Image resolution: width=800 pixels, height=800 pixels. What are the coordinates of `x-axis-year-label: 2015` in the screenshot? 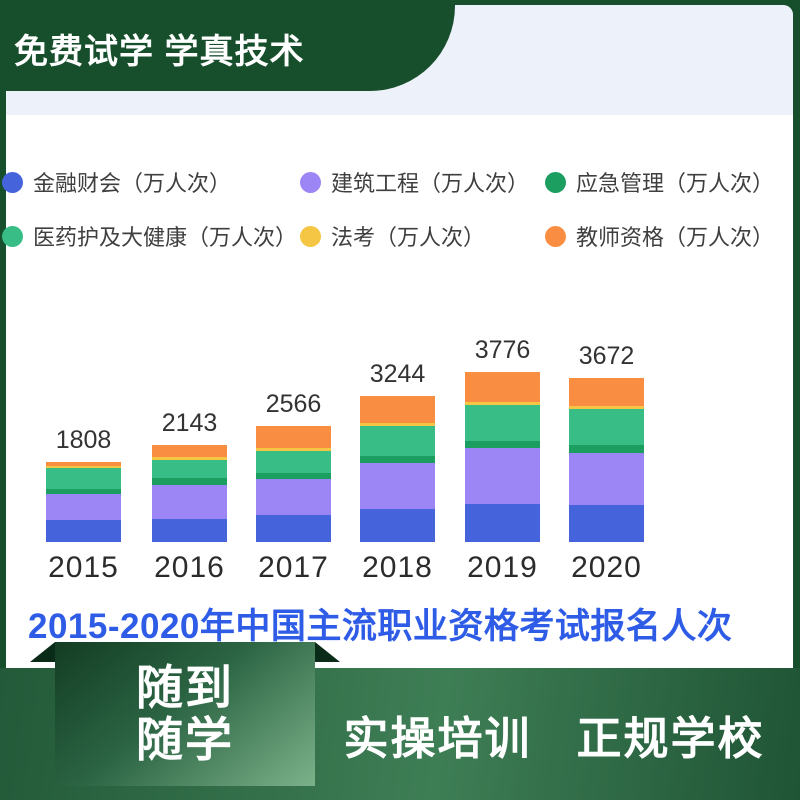 It's located at (83, 567).